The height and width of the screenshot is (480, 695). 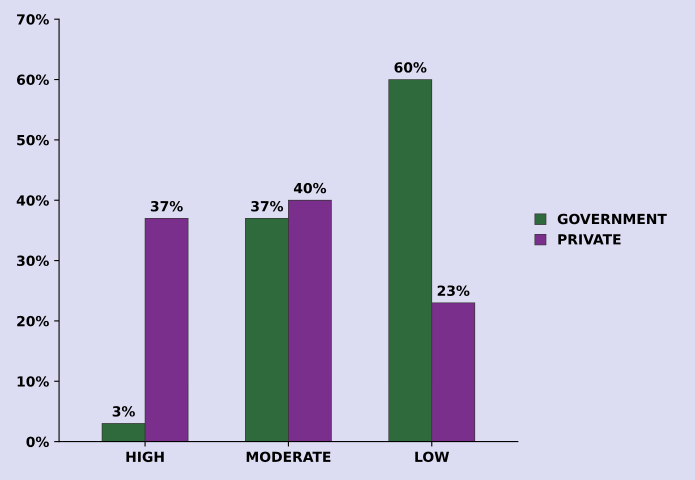 I want to click on legend-label: GOVERNMENT, so click(x=612, y=219).